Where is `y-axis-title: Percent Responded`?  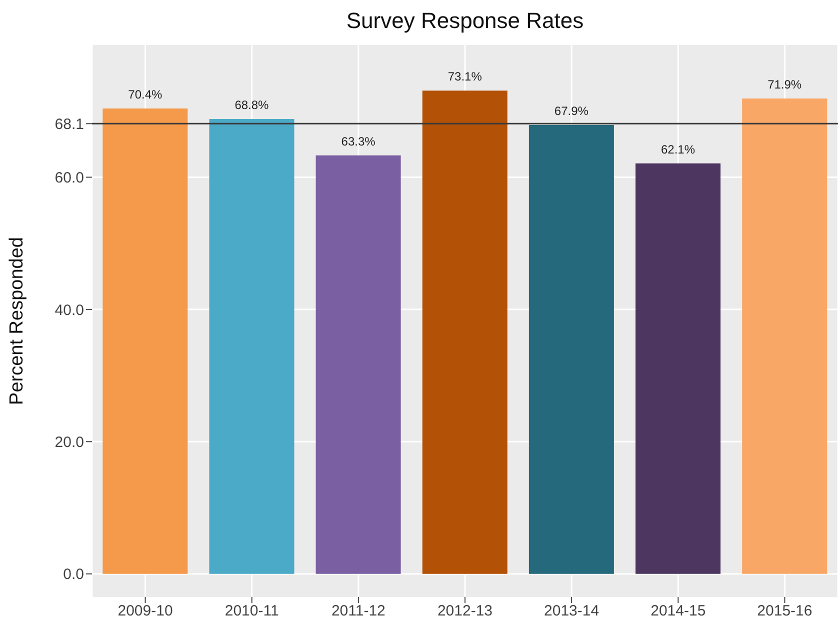 y-axis-title: Percent Responded is located at coordinates (17, 321).